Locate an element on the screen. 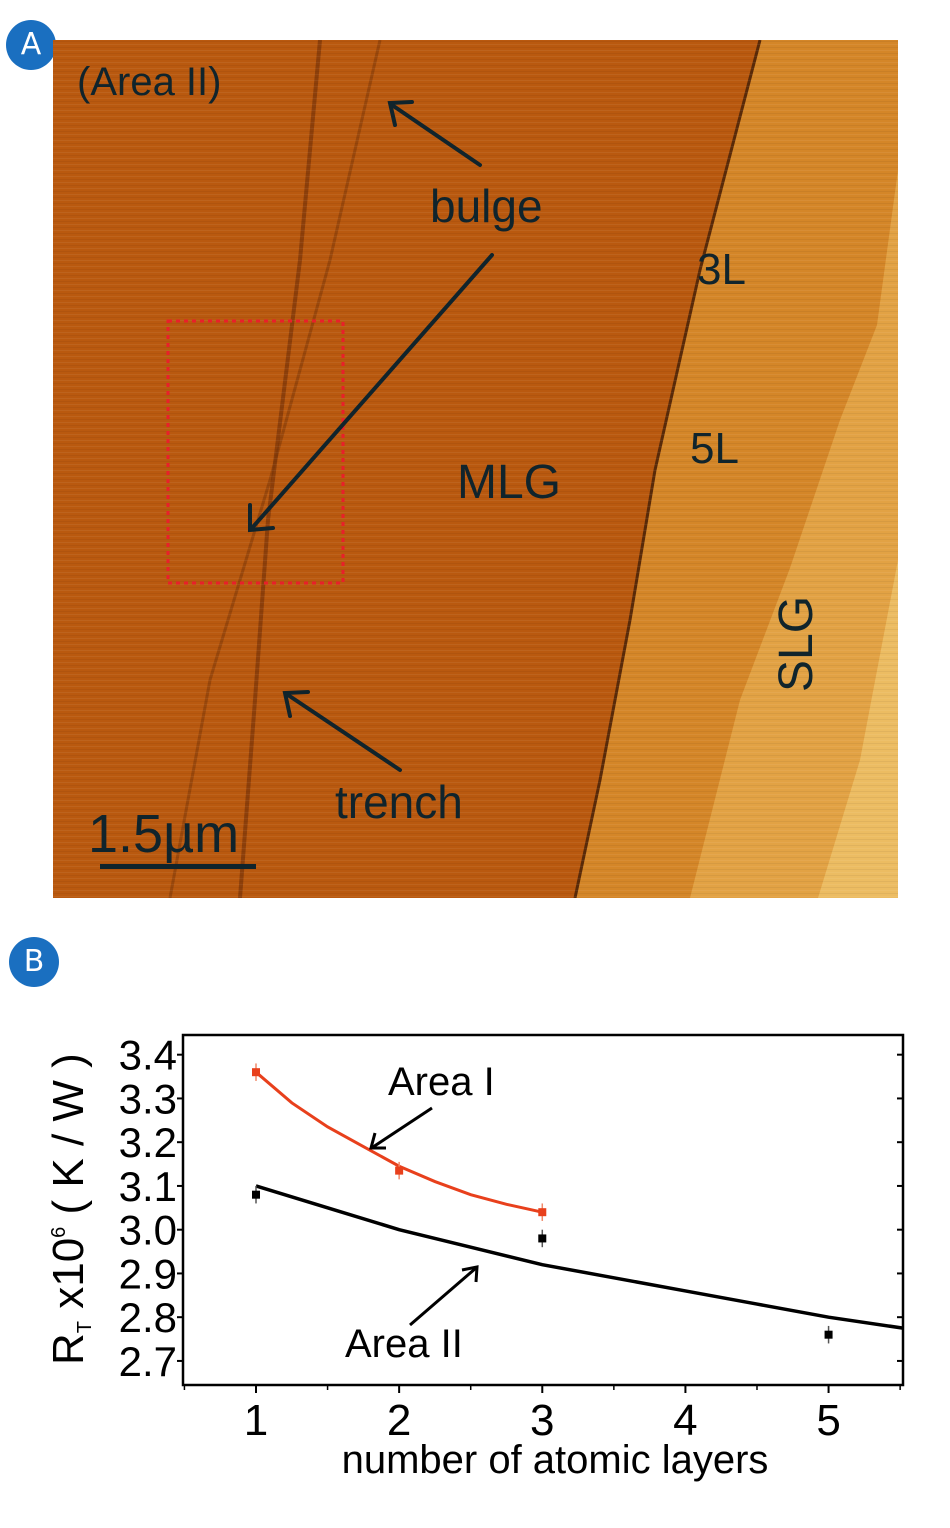  area-label: (Area II) is located at coordinates (149, 82).